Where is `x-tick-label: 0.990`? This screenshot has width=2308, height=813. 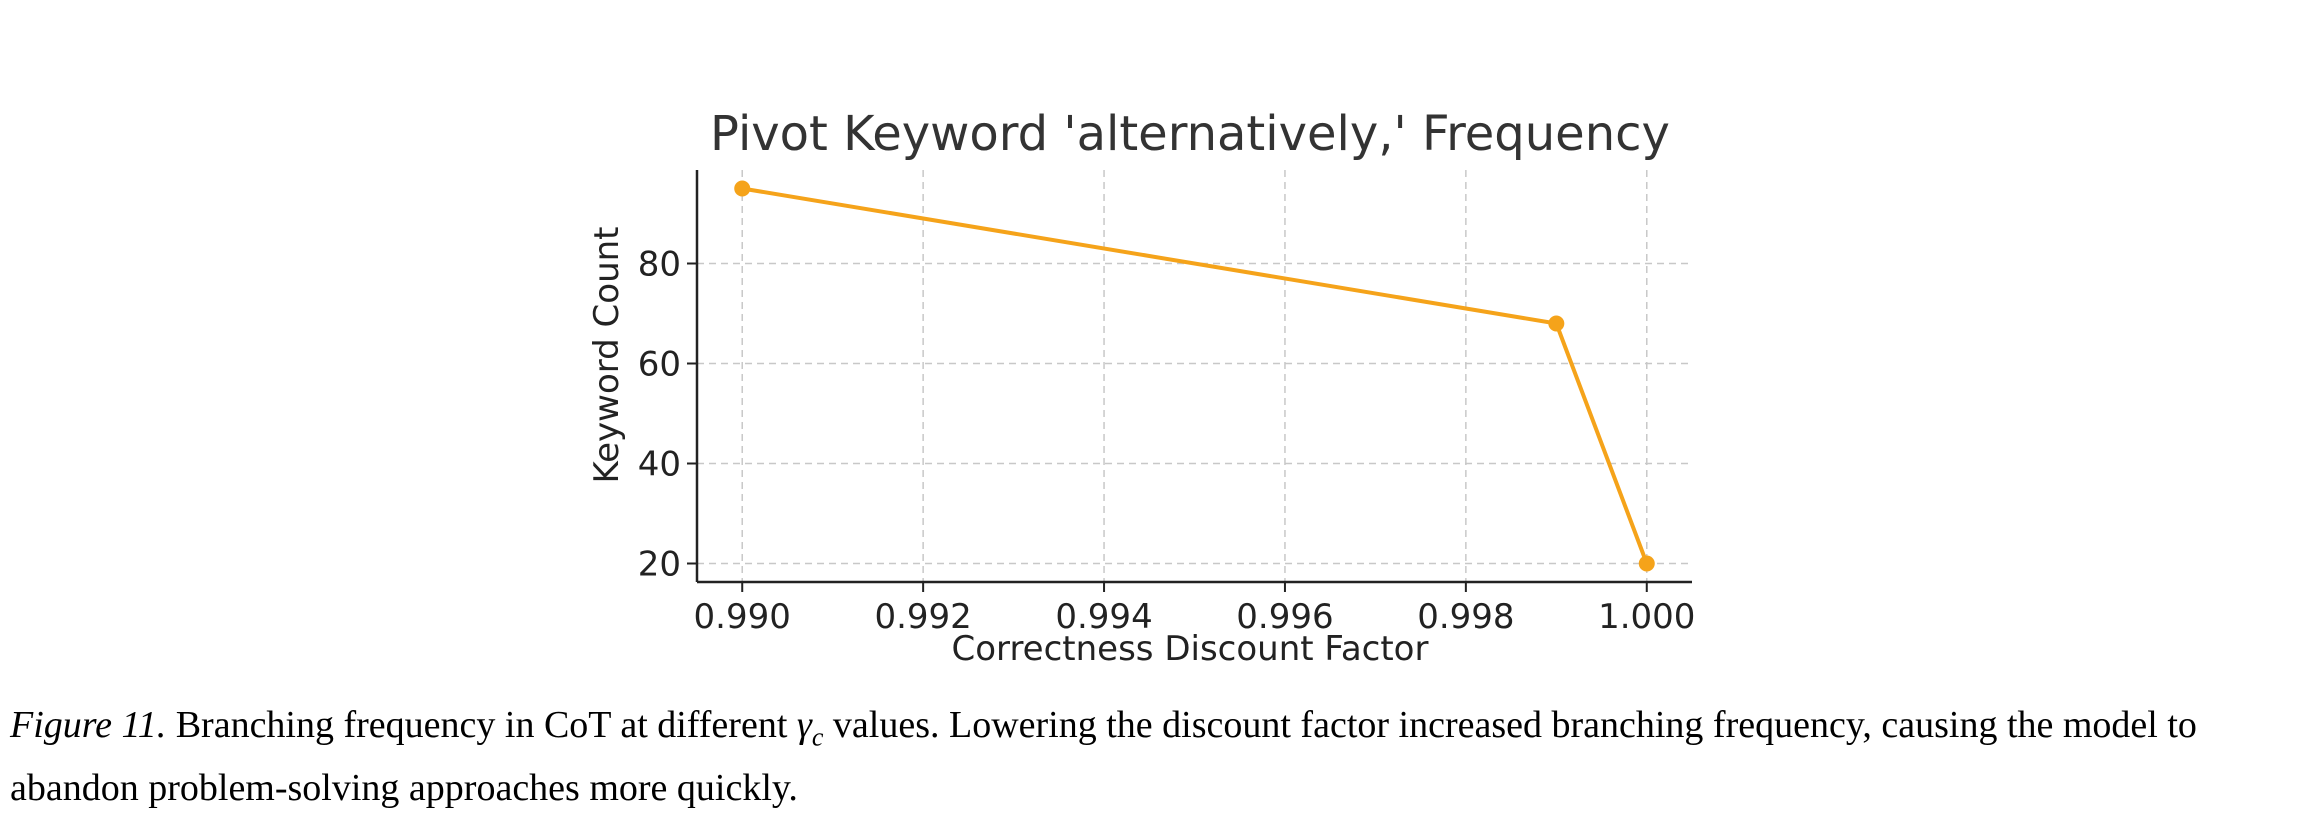
x-tick-label: 0.990 is located at coordinates (742, 617).